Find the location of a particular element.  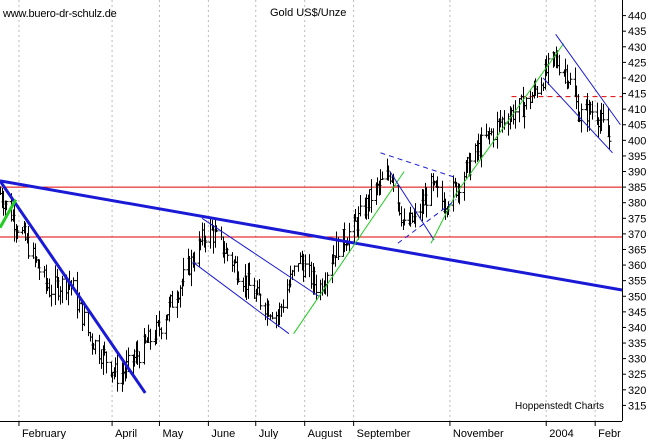

y-tick-label: 315 is located at coordinates (637, 406).